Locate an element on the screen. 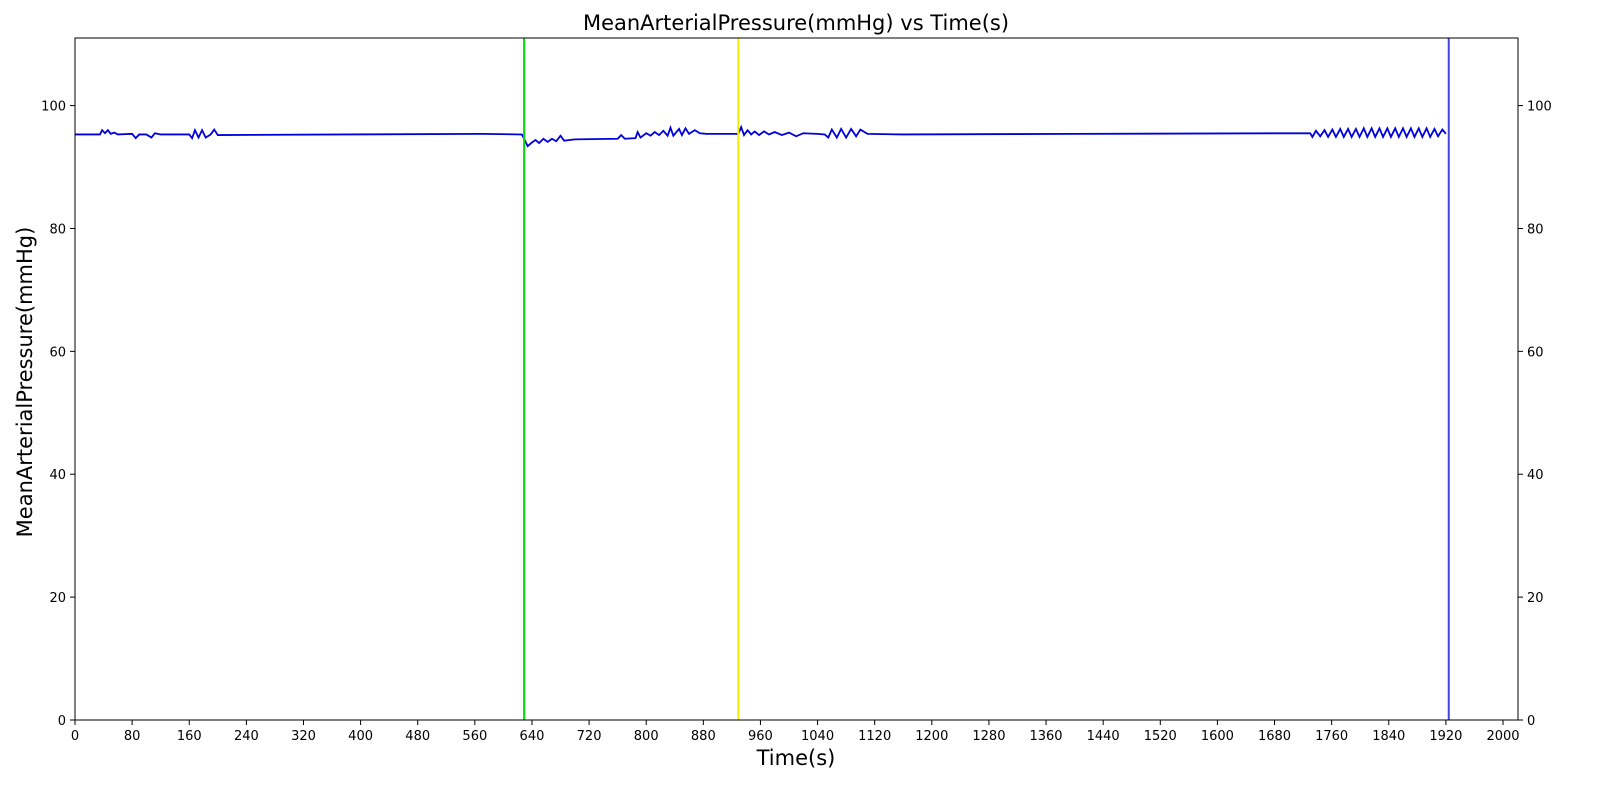 This screenshot has height=800, width=1600. x-tick-label: 1200 is located at coordinates (931, 736).